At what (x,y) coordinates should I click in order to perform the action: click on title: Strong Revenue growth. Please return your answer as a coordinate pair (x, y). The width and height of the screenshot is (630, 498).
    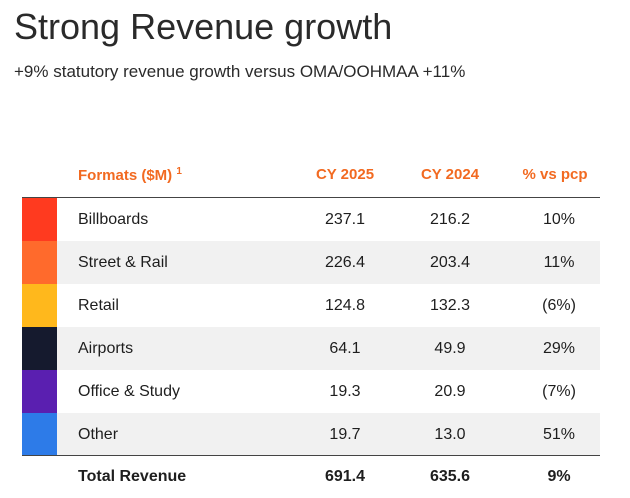
    Looking at the image, I should click on (203, 26).